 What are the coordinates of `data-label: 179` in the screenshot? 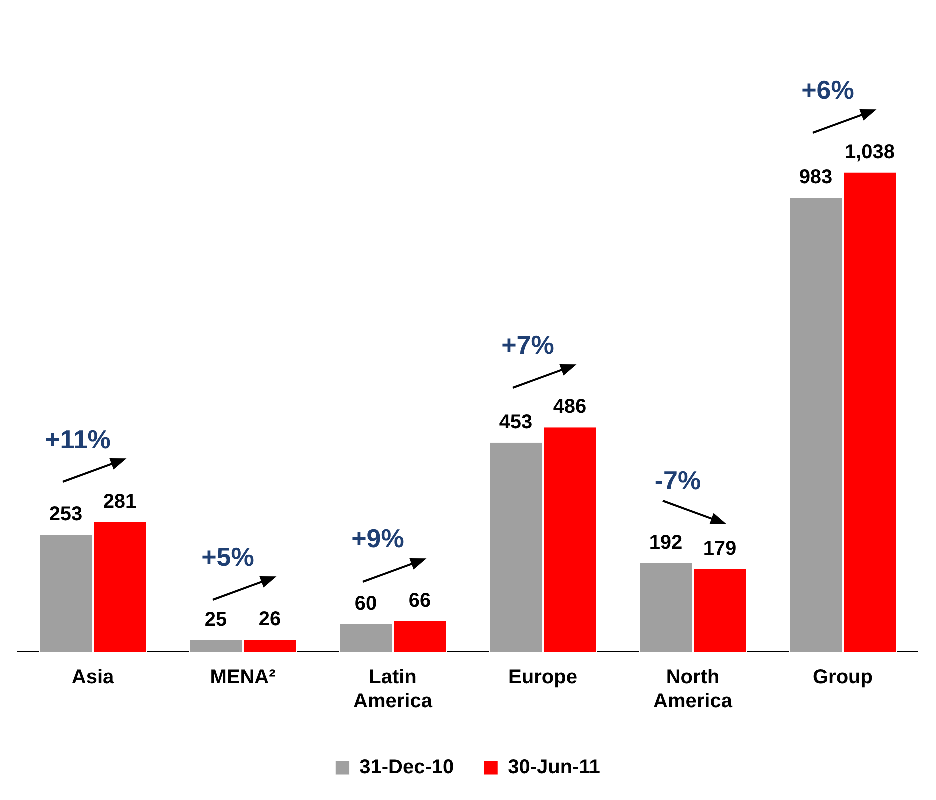 It's located at (720, 549).